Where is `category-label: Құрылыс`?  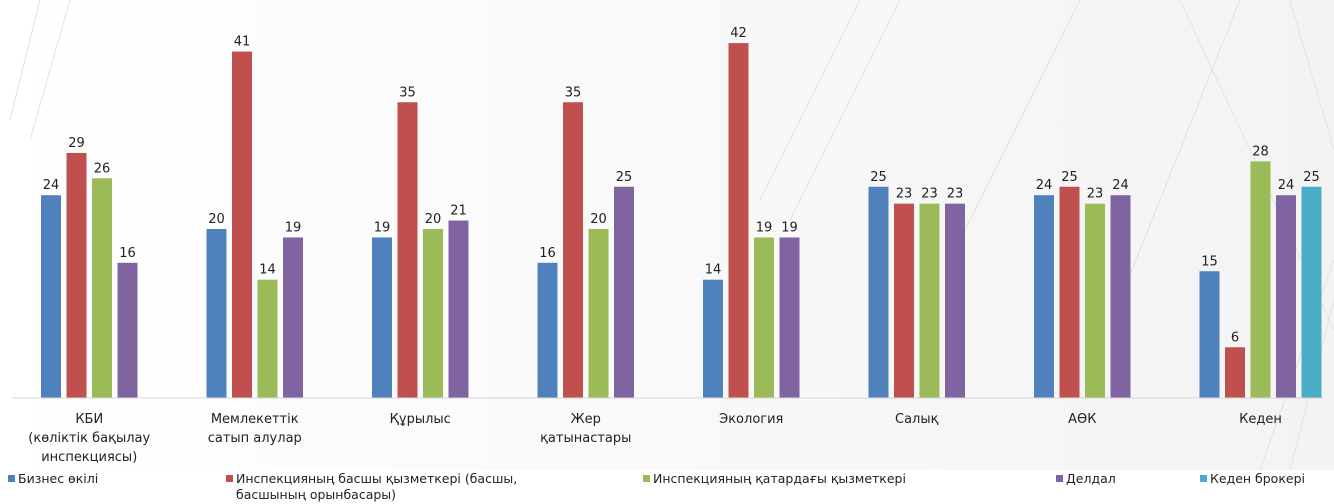 category-label: Құрылыс is located at coordinates (420, 419).